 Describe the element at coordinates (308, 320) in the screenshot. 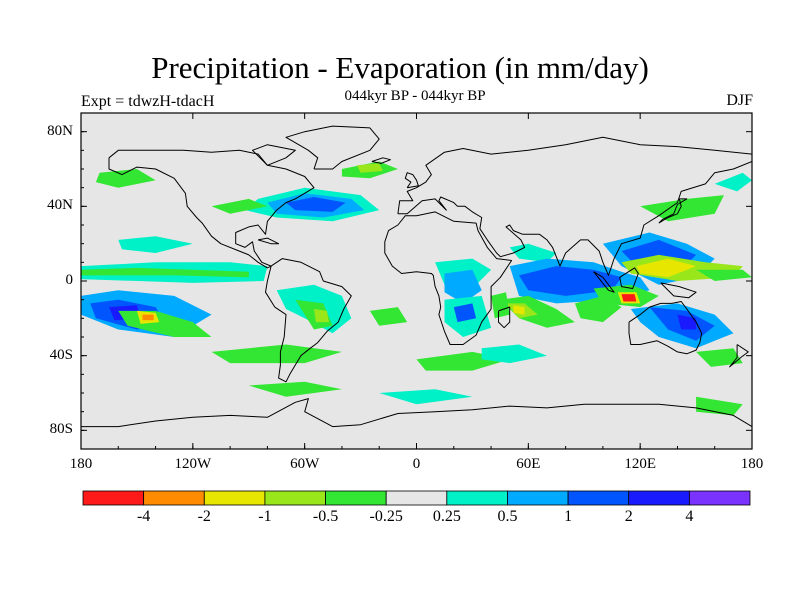

I see `south-america-coastline` at that location.